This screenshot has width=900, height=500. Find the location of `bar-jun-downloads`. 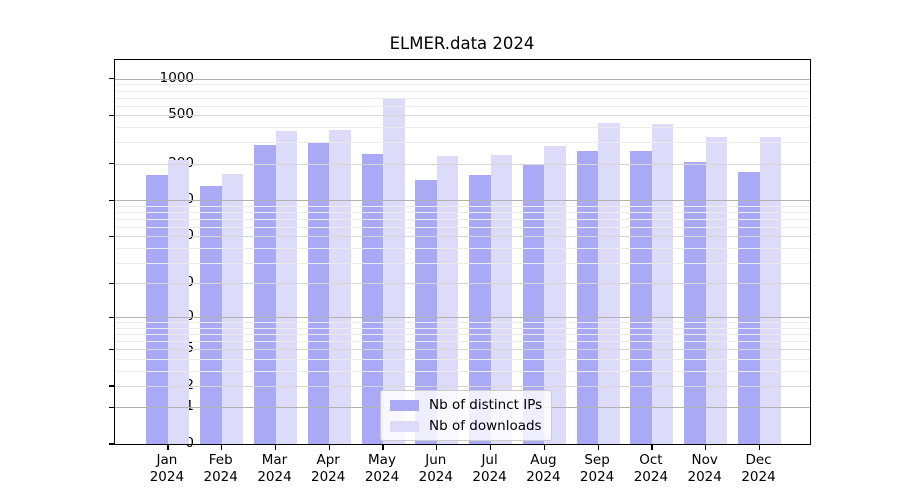

bar-jun-downloads is located at coordinates (447, 300).